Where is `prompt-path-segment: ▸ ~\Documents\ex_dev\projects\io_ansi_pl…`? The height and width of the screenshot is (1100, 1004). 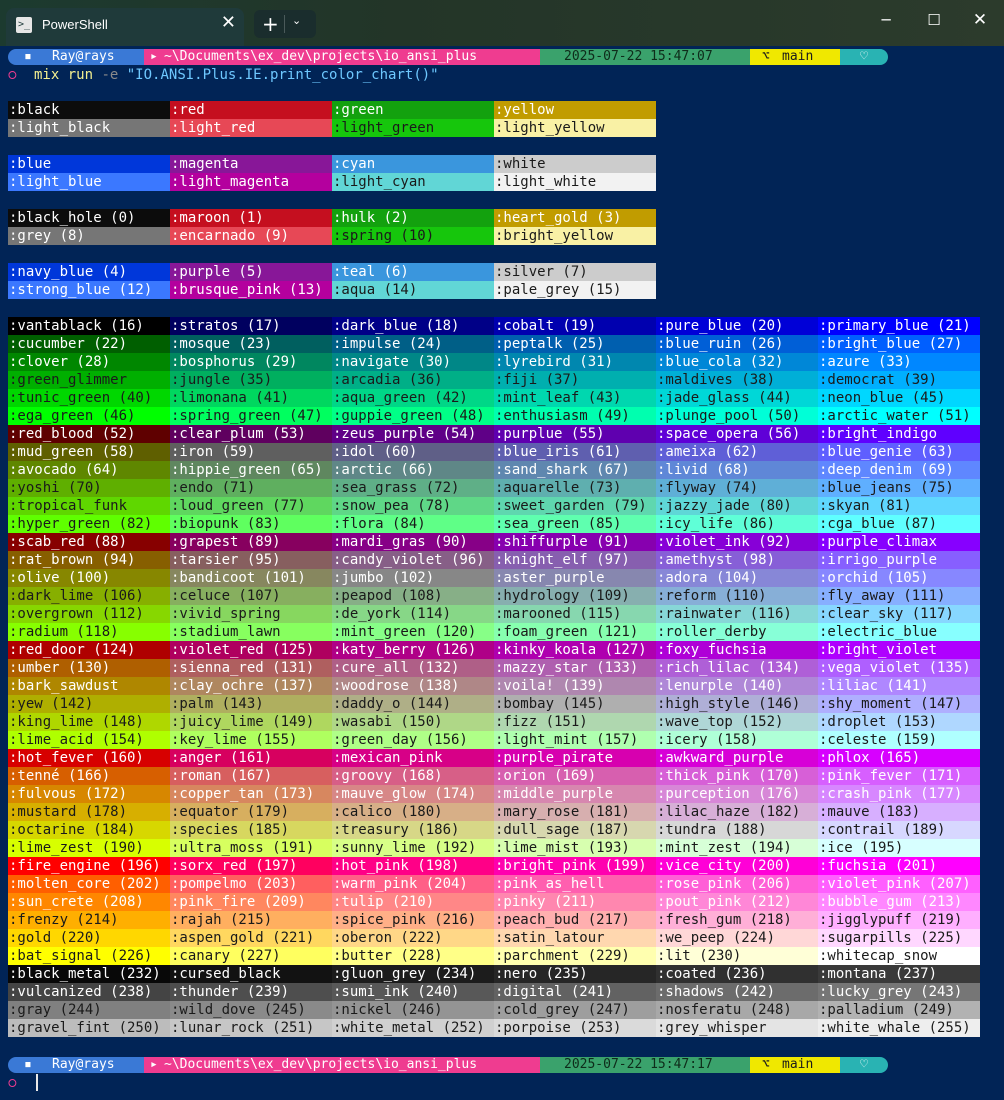
prompt-path-segment: ▸ ~\Documents\ex_dev\projects\io_ansi_pl… is located at coordinates (342, 1065).